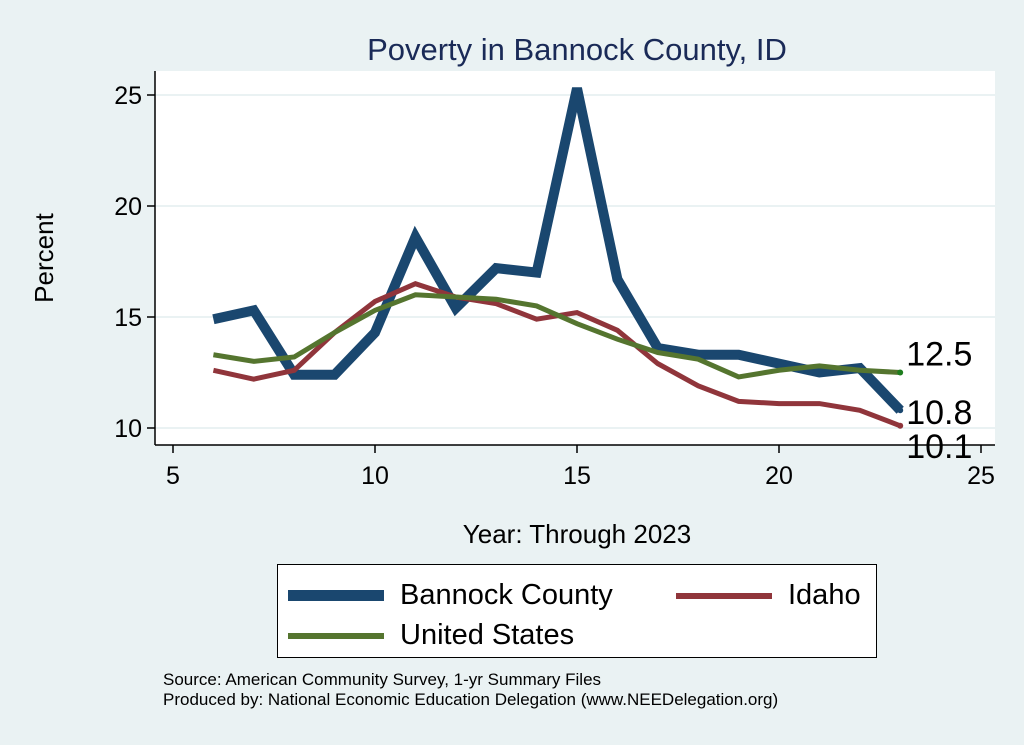 This screenshot has height=745, width=1024. Describe the element at coordinates (577, 534) in the screenshot. I see `x-axis-title: Year: Through 2023` at that location.